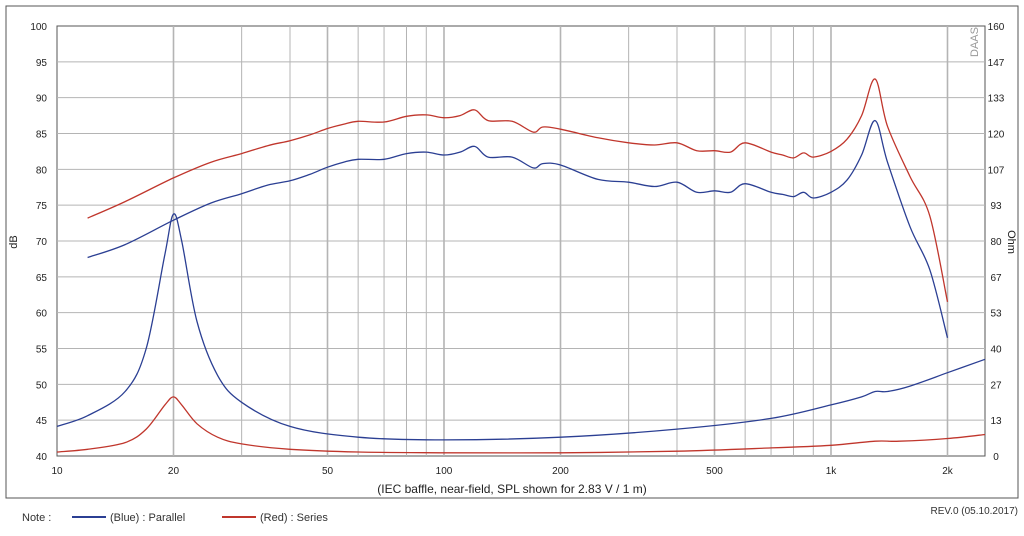  Describe the element at coordinates (14, 241) in the screenshot. I see `y-axis-label: dB` at that location.